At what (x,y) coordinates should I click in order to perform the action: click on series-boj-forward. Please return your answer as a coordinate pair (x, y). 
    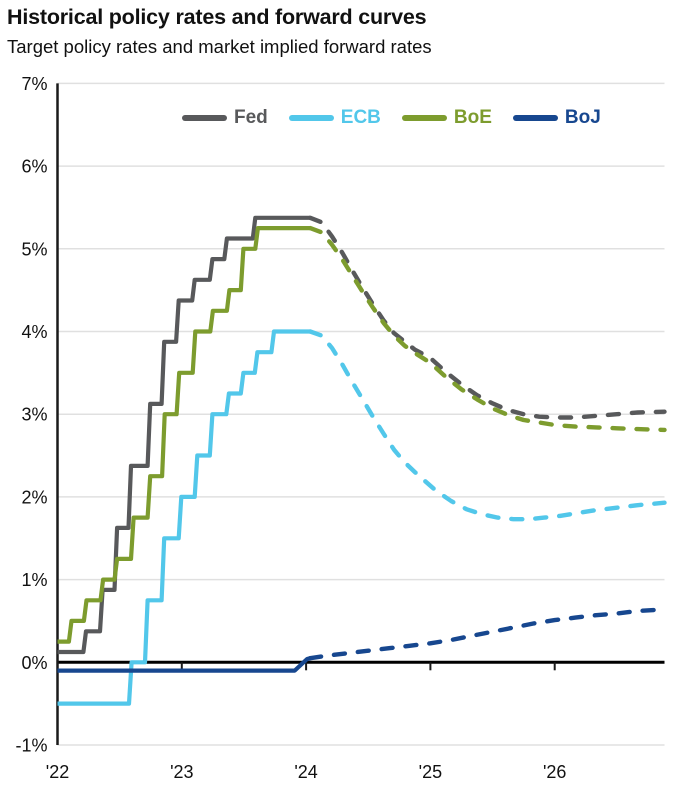
    Looking at the image, I should click on (487, 634).